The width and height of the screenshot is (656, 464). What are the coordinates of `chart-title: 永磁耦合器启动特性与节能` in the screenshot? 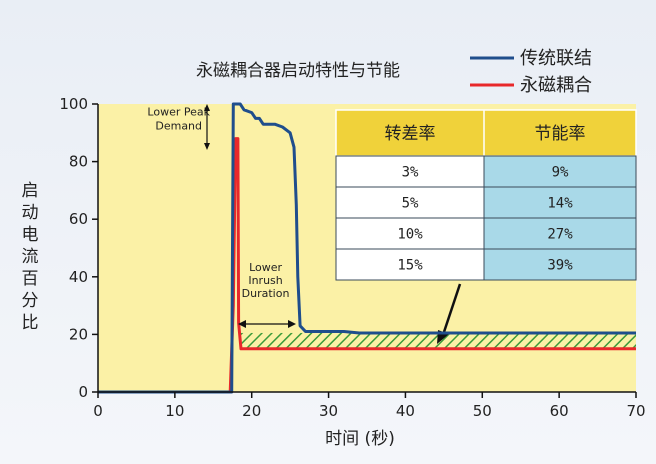 It's located at (298, 71).